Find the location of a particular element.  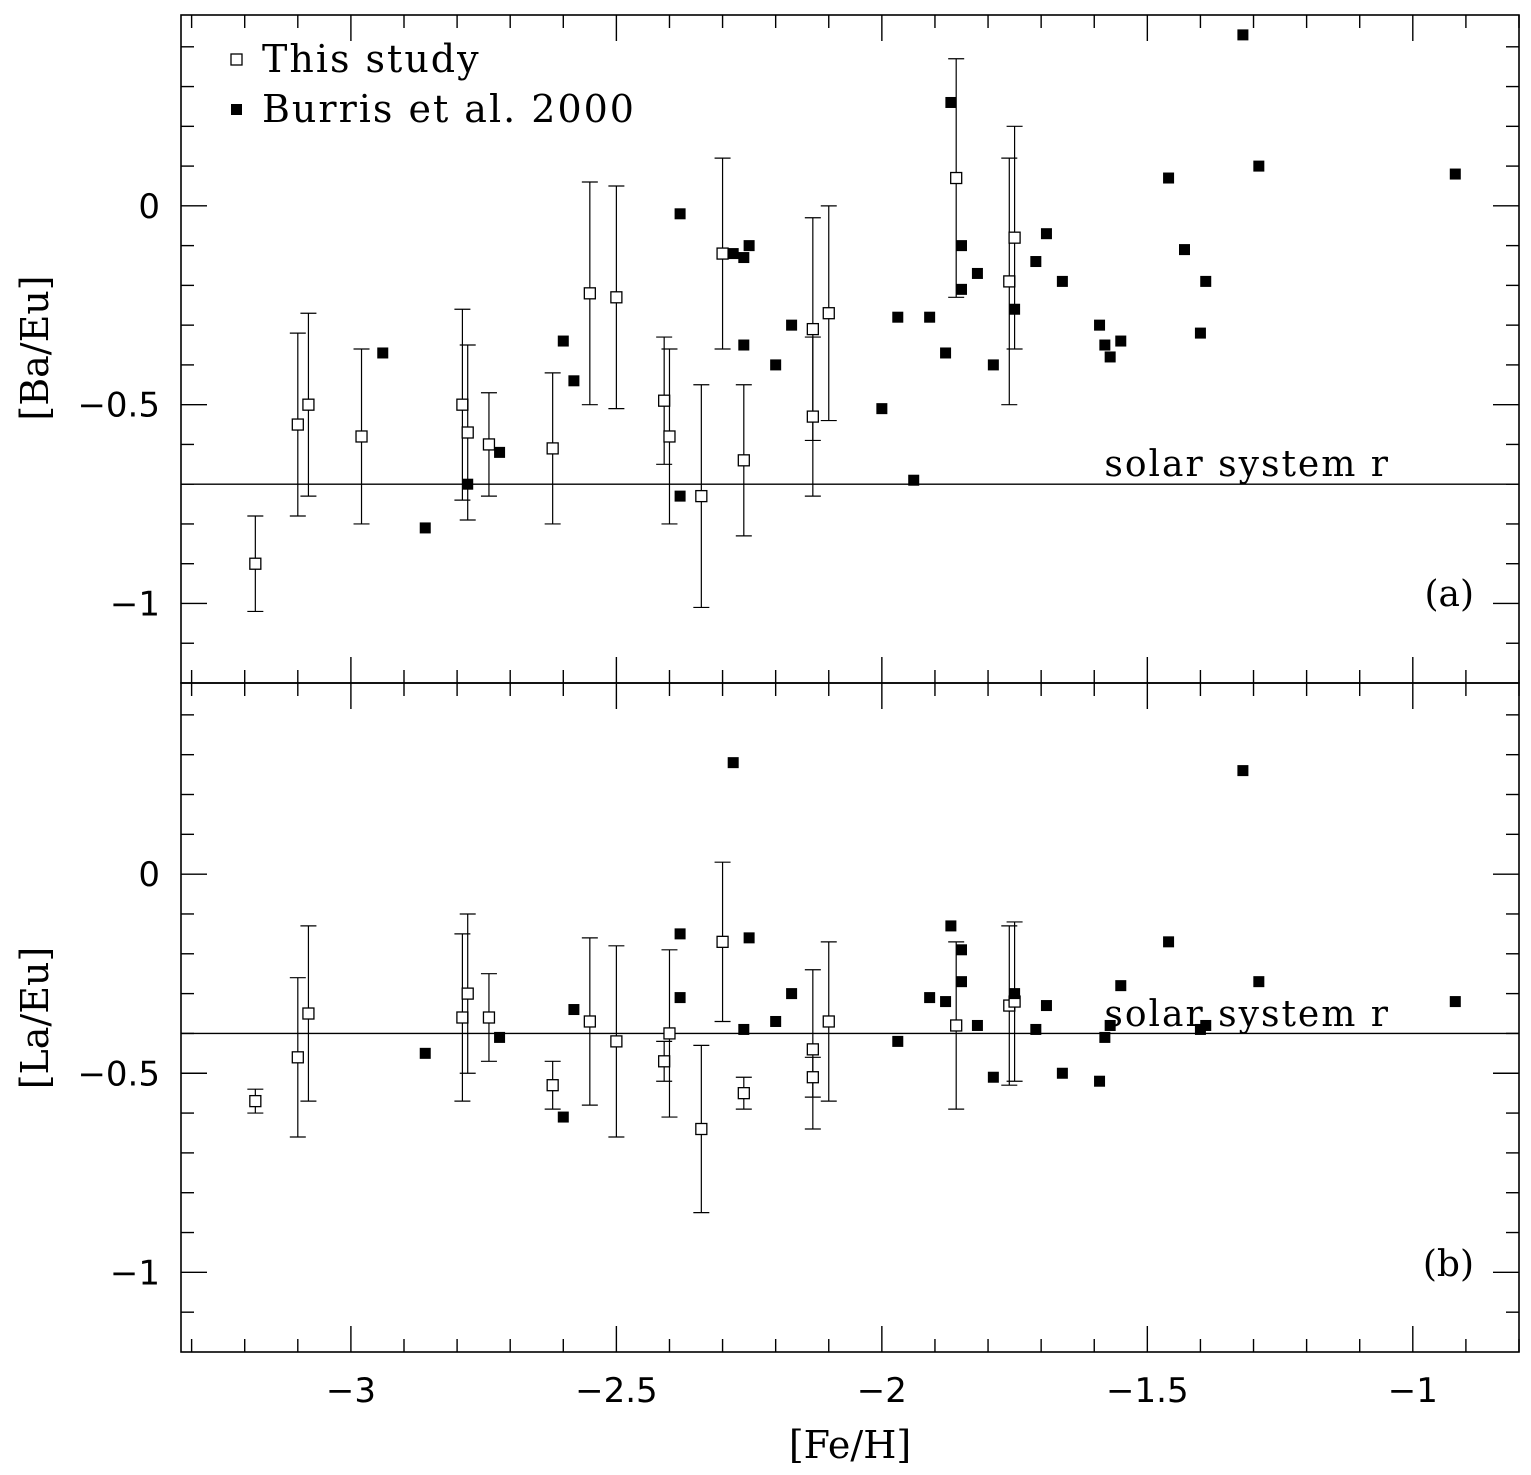

x-tick-label: −2 is located at coordinates (882, 1391).